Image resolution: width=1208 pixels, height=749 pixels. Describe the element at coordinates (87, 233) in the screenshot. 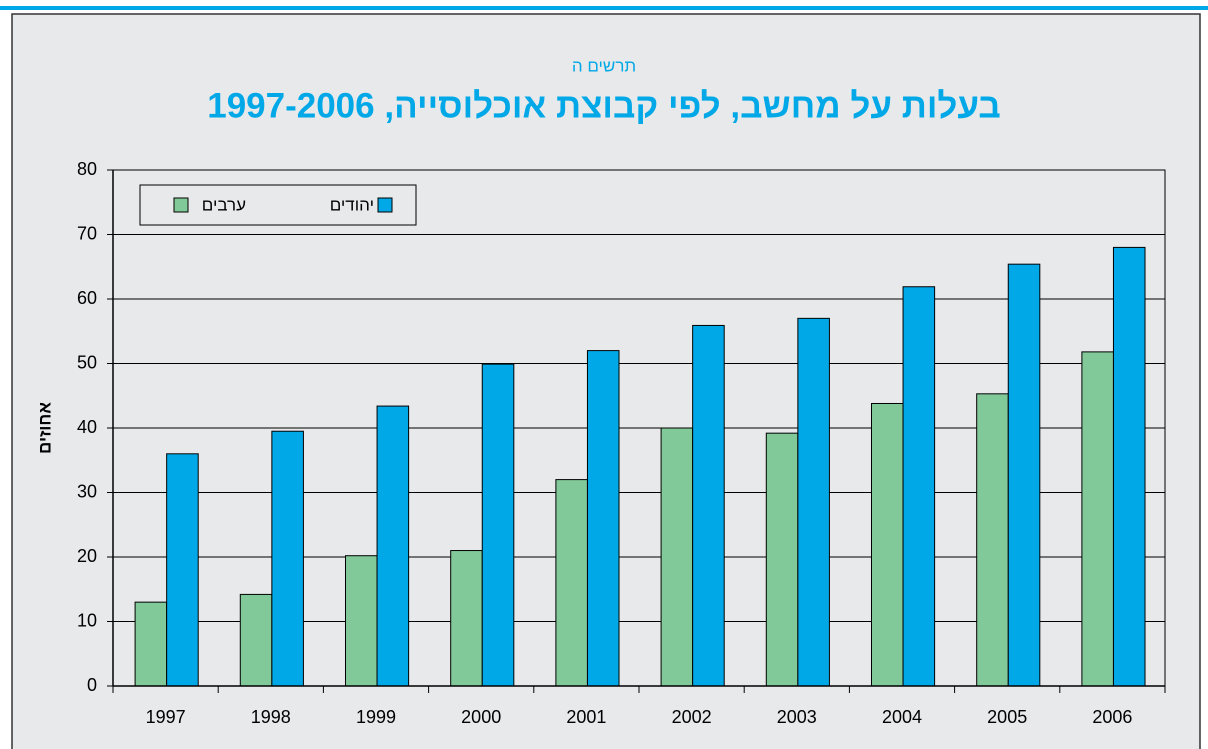

I see `y-tick-label: 70` at that location.